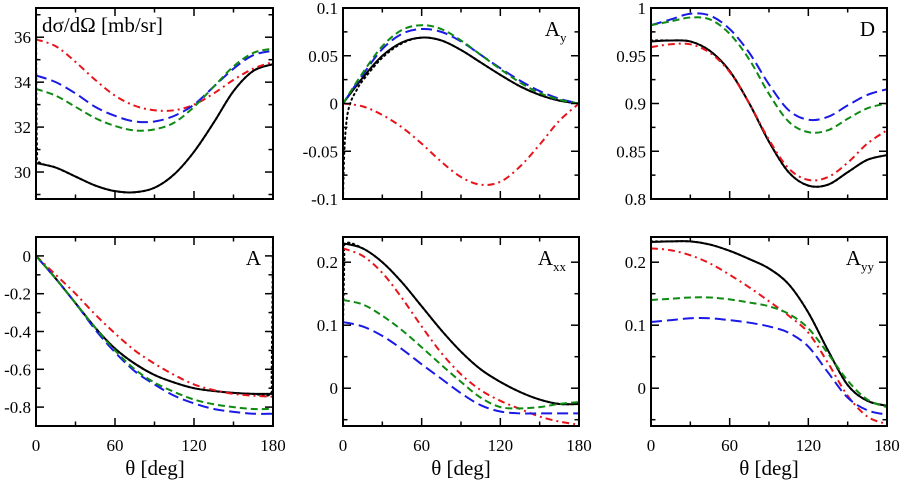  I want to click on chart-panel-6: 0 0.1 0.2 0 60 120 180 A yy, so click(762, 345).